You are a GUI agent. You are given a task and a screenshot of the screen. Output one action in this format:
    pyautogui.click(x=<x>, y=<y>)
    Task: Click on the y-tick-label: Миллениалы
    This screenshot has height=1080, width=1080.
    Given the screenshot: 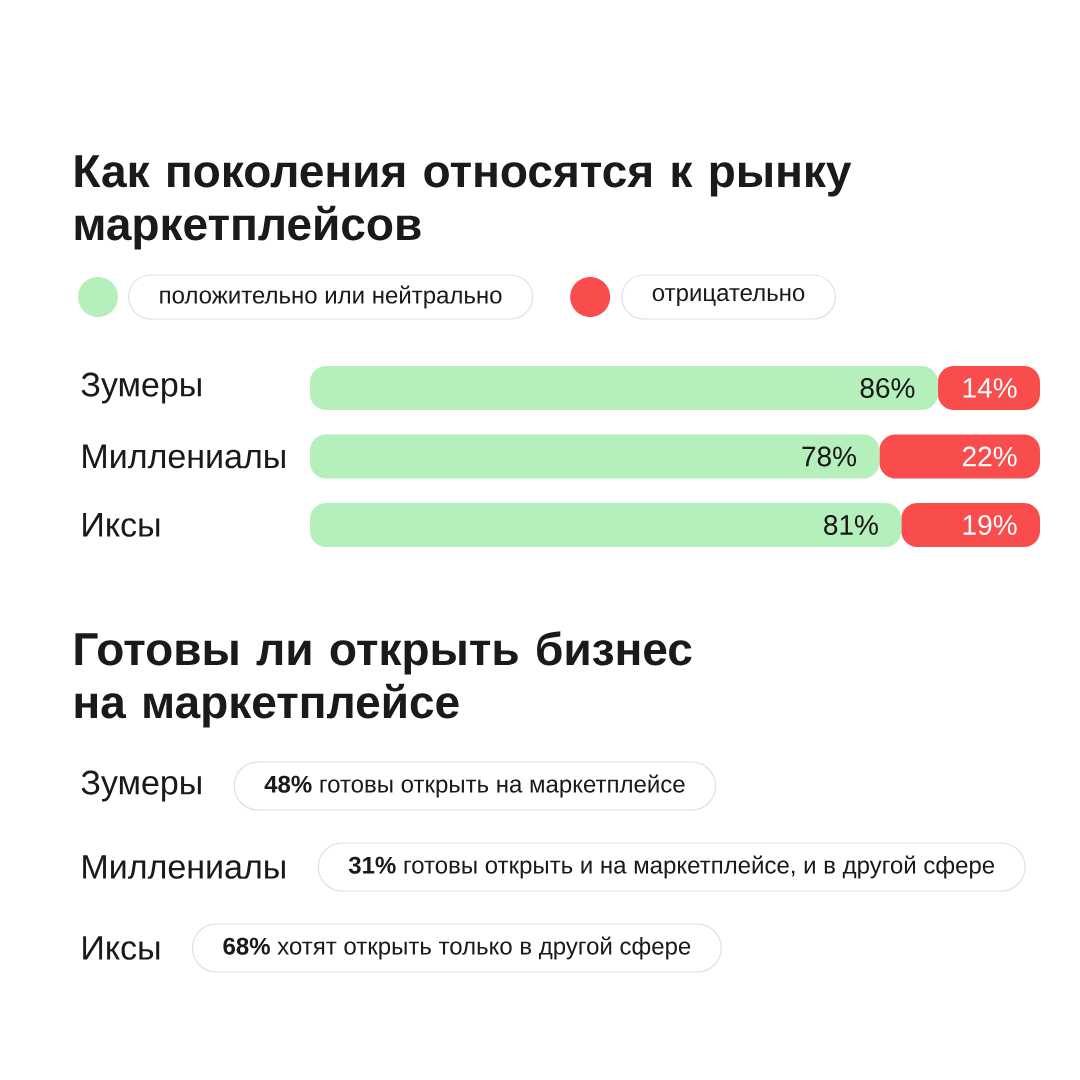 What is the action you would take?
    pyautogui.click(x=184, y=456)
    